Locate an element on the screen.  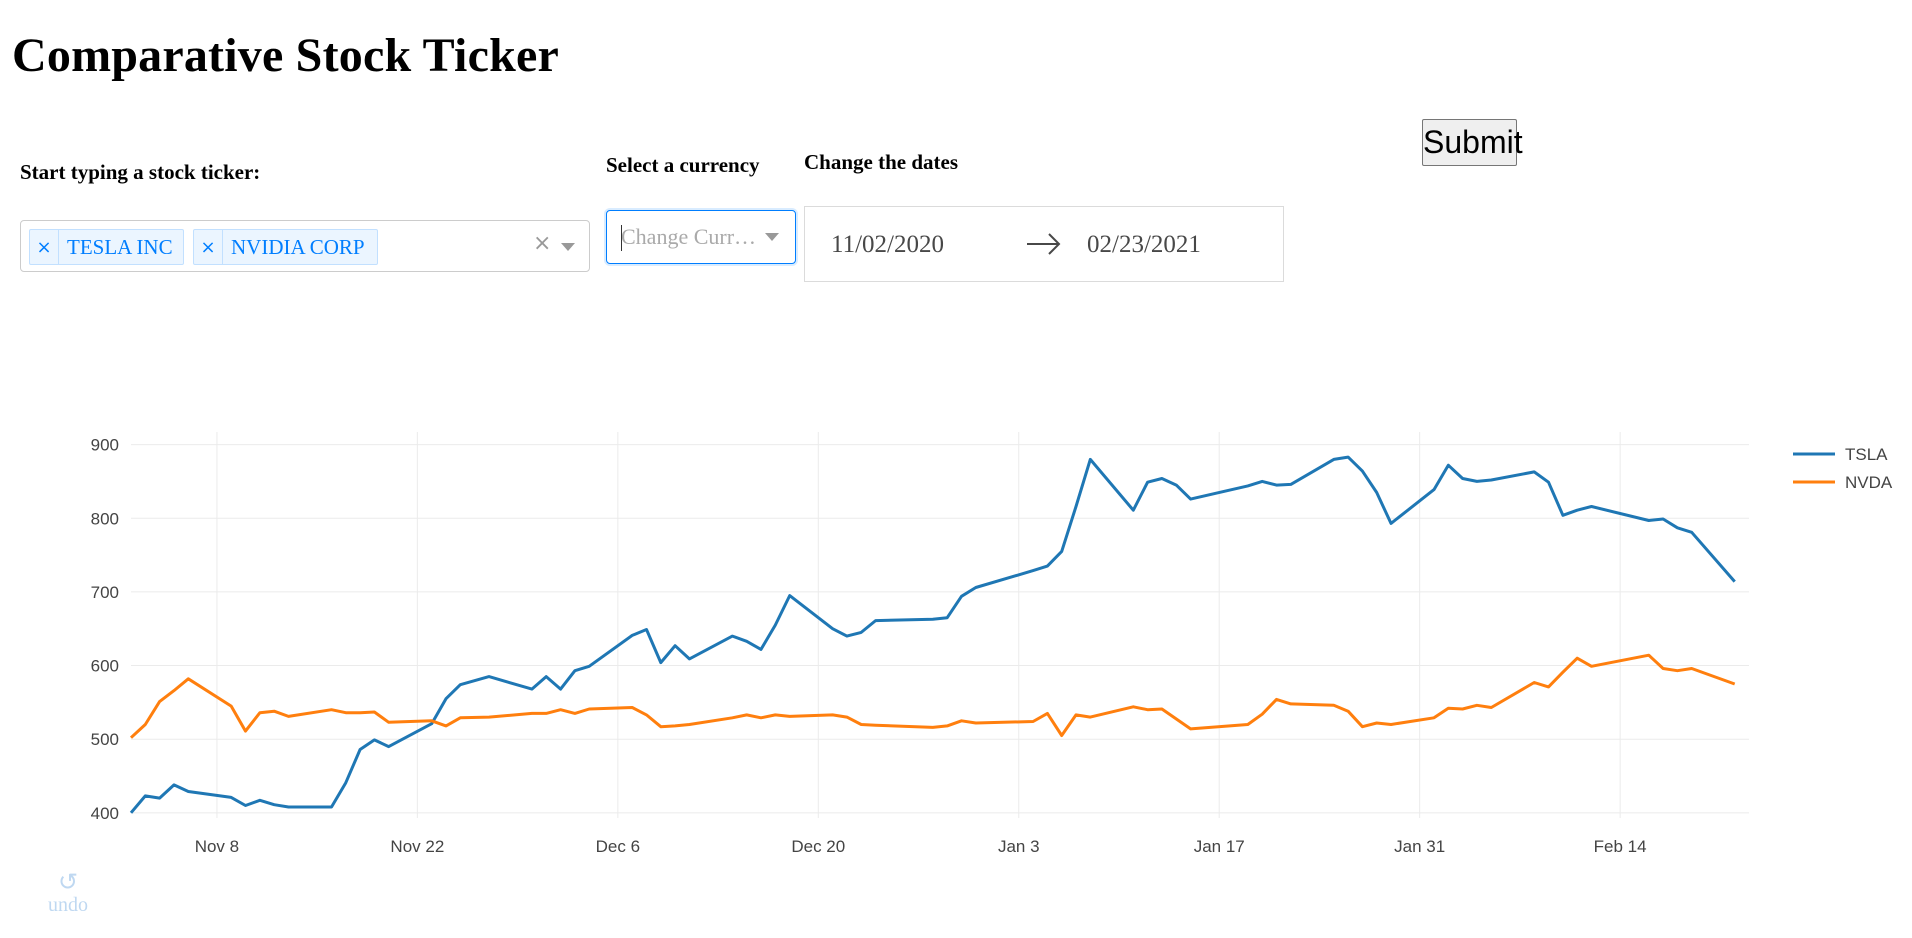
ticker-label: Start typing a stock ticker: is located at coordinates (140, 172).